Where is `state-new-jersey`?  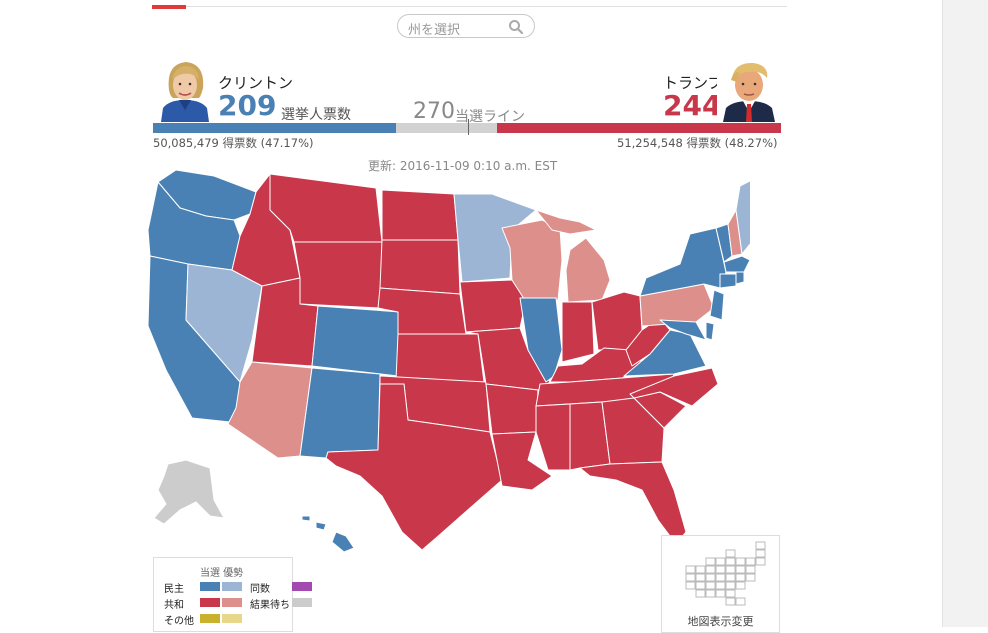
state-new-jersey is located at coordinates (717, 305).